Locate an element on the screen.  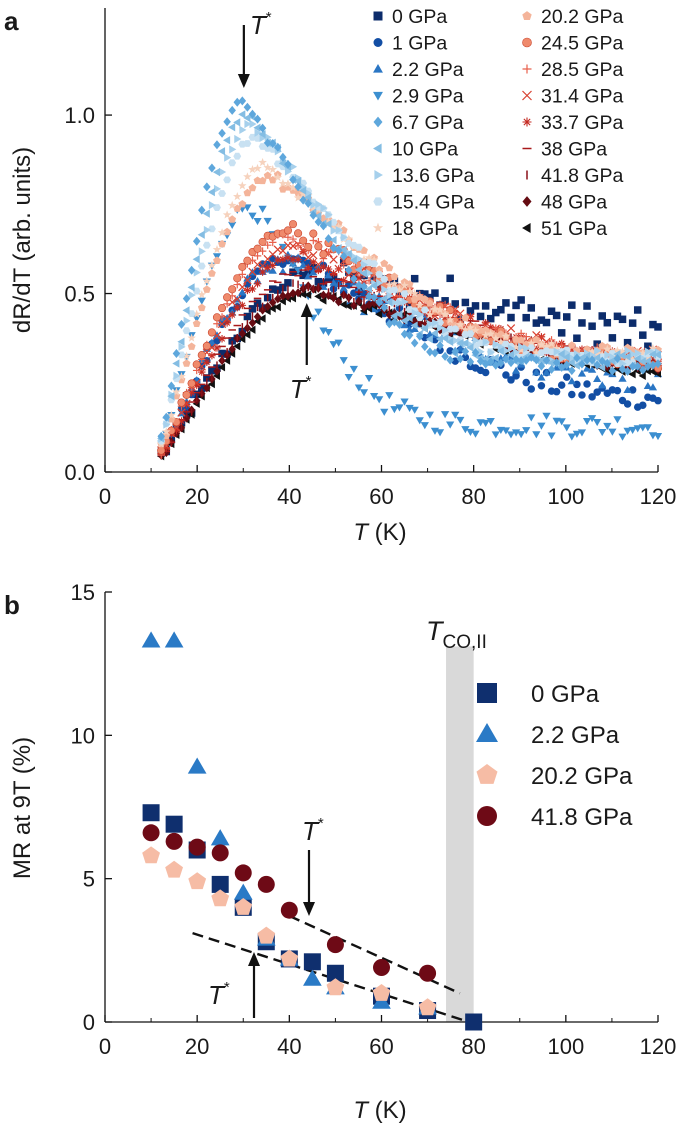
x-axis-label-a: T (K) is located at coordinates (379, 532).